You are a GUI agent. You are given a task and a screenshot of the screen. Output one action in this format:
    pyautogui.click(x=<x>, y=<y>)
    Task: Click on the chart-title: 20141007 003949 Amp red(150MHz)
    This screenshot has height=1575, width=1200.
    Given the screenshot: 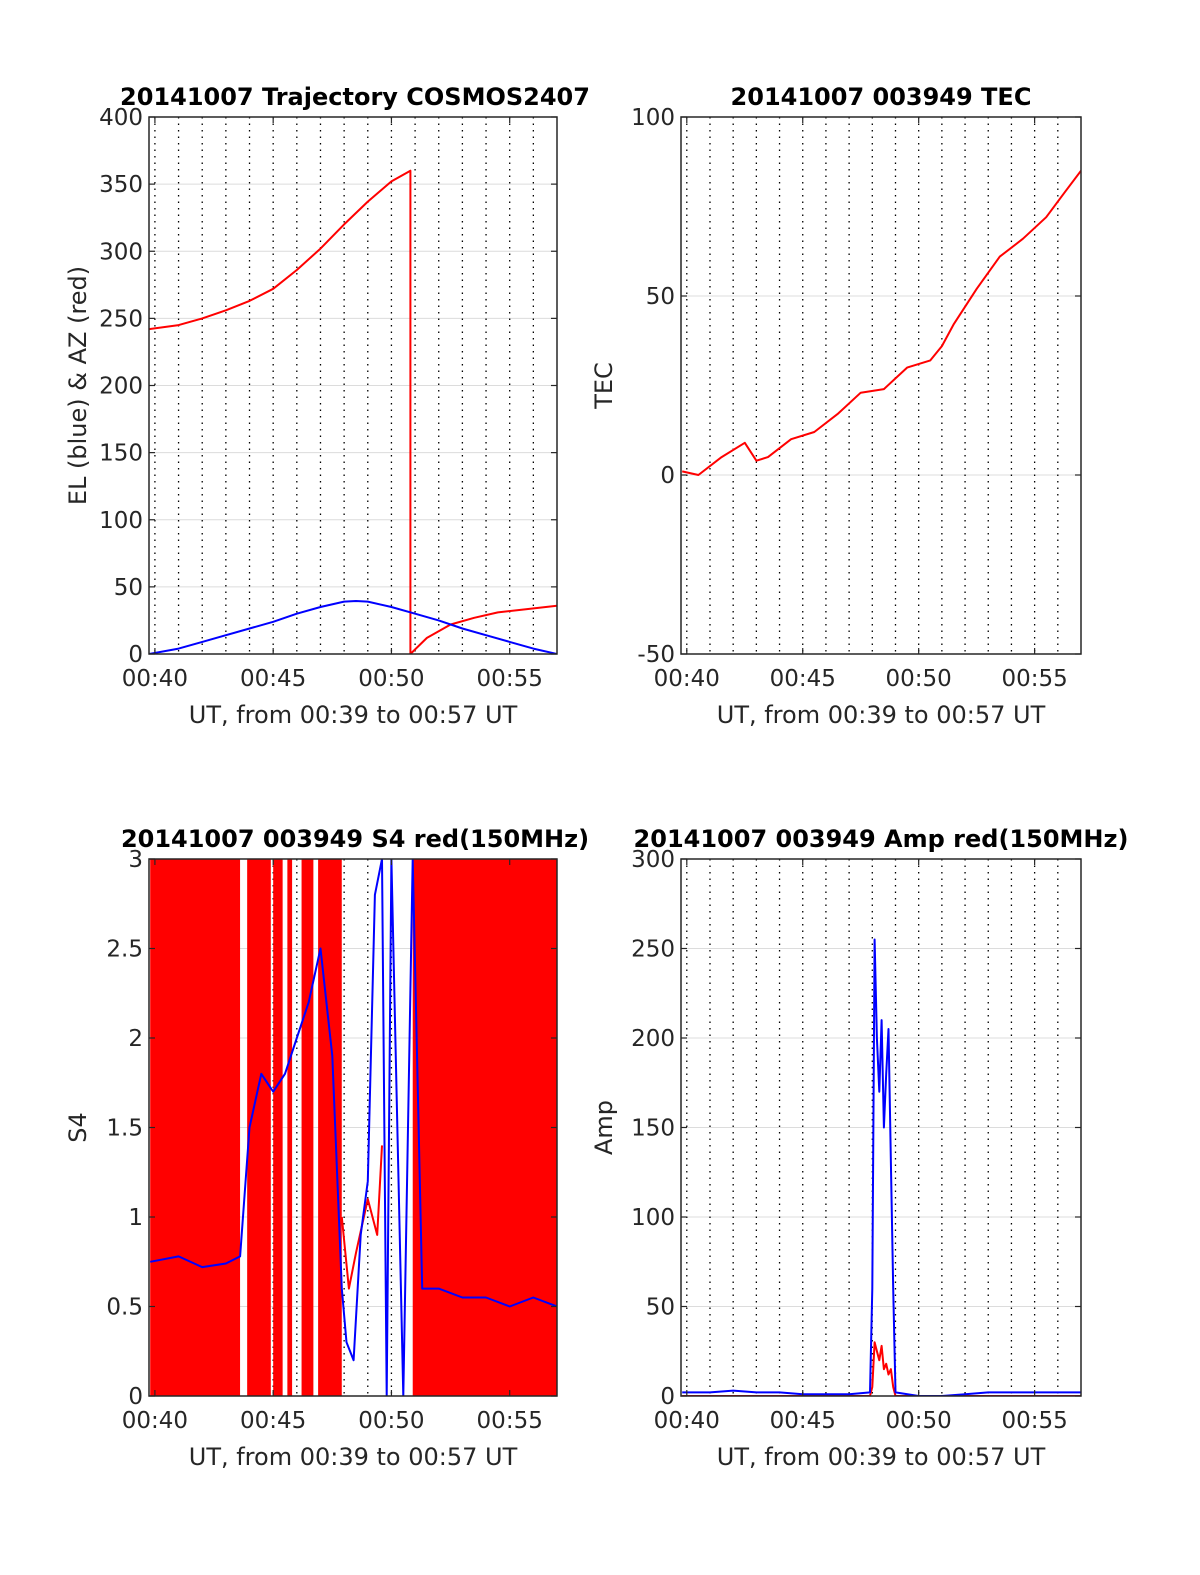 What is the action you would take?
    pyautogui.click(x=881, y=839)
    